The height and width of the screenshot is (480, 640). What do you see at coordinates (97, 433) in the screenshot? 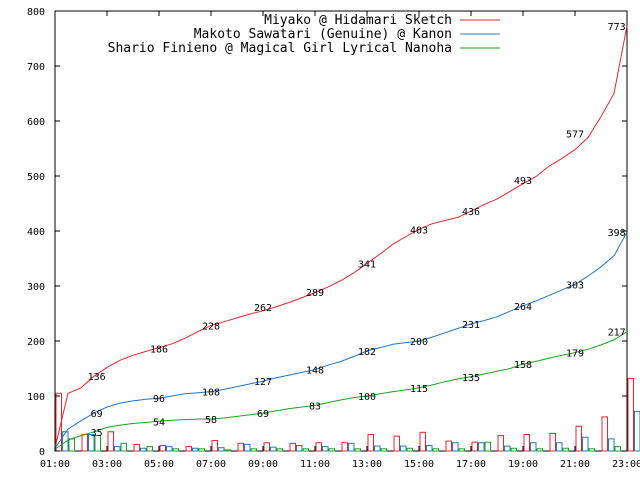
I see `data-label: 35` at bounding box center [97, 433].